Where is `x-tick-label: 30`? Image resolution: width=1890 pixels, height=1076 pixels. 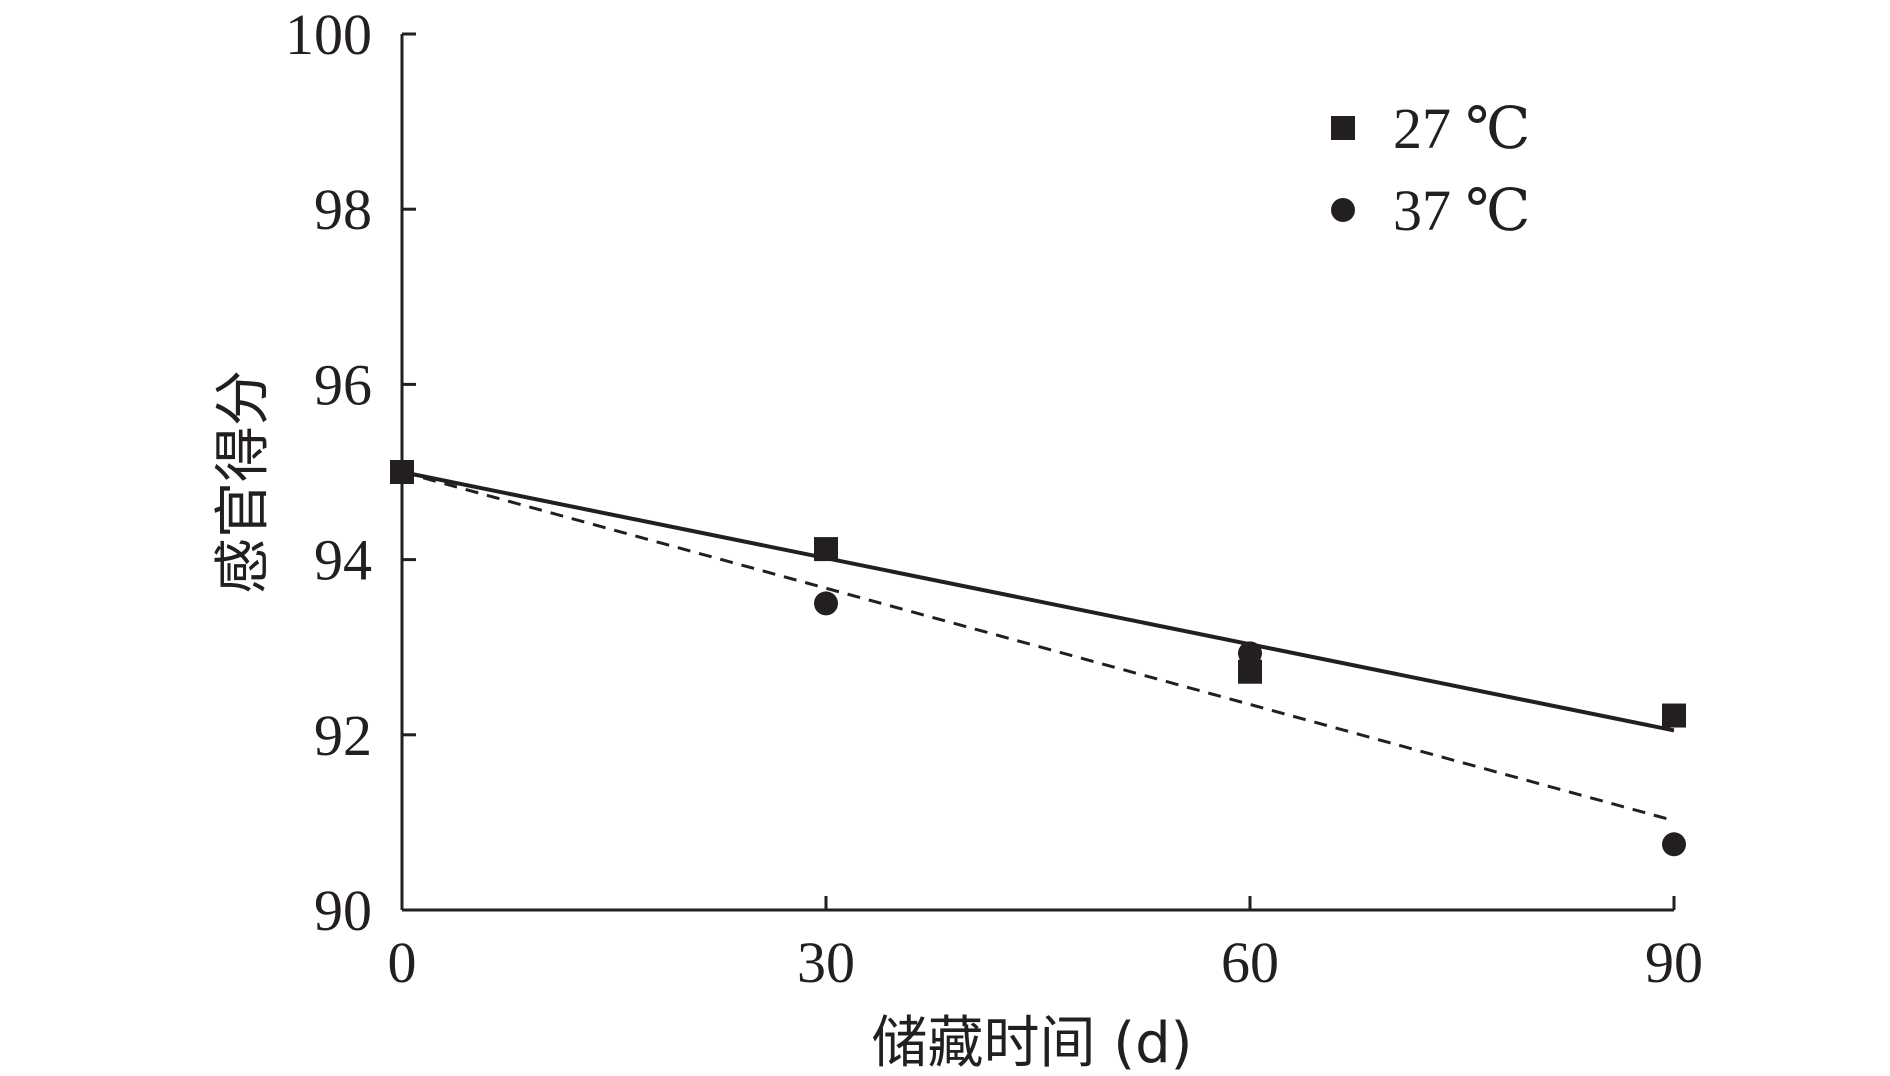 x-tick-label: 30 is located at coordinates (826, 962).